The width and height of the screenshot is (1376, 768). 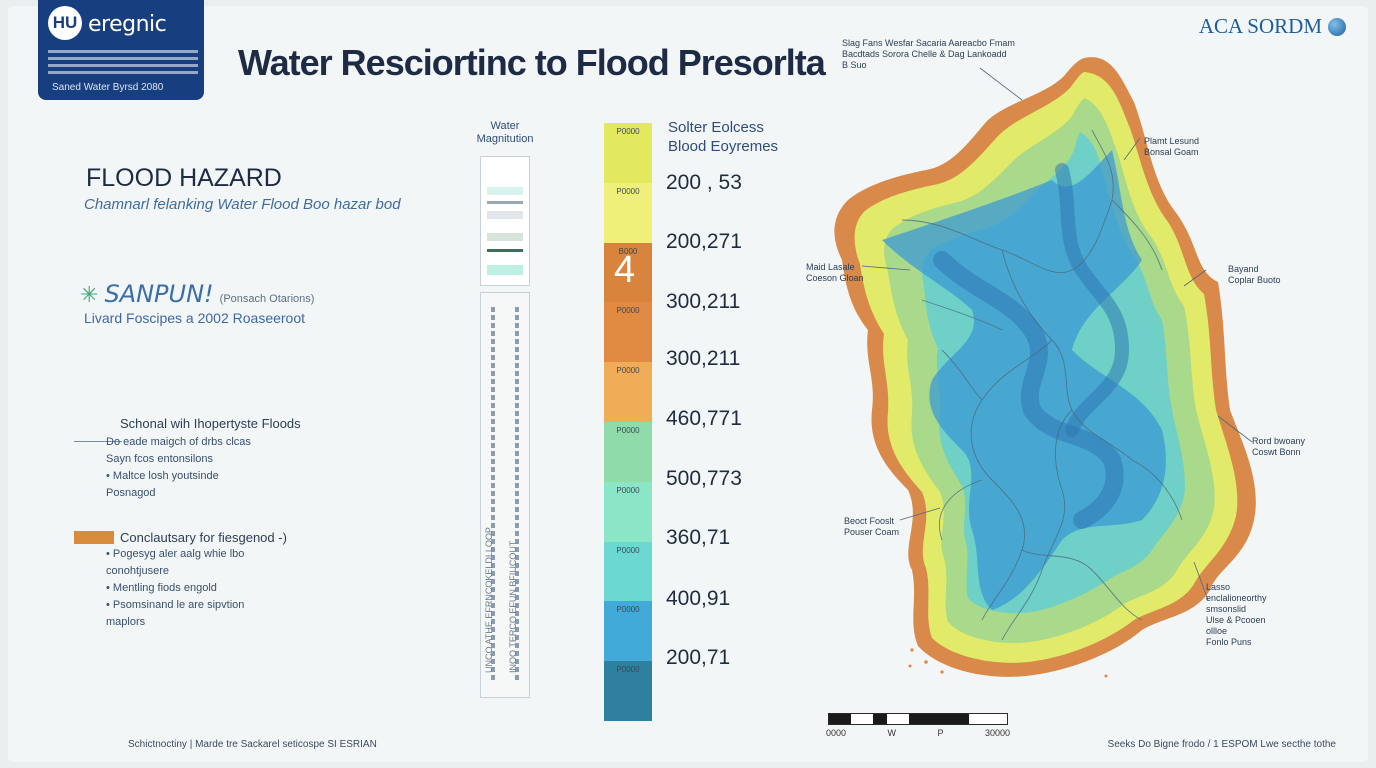 What do you see at coordinates (1279, 446) in the screenshot?
I see `map-callout: Rord bwoany Coswt Bonn` at bounding box center [1279, 446].